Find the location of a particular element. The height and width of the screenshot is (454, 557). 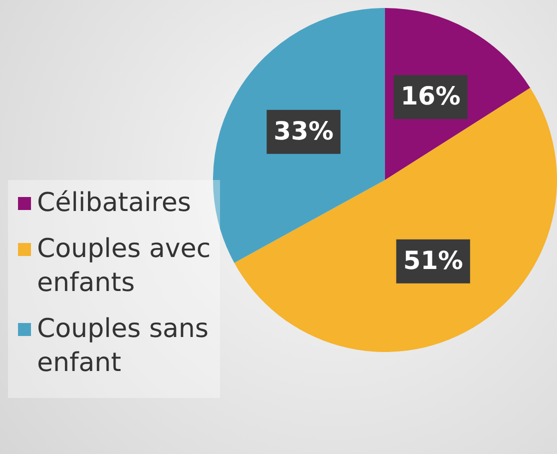

legend-label: Célibataires is located at coordinates (114, 203).